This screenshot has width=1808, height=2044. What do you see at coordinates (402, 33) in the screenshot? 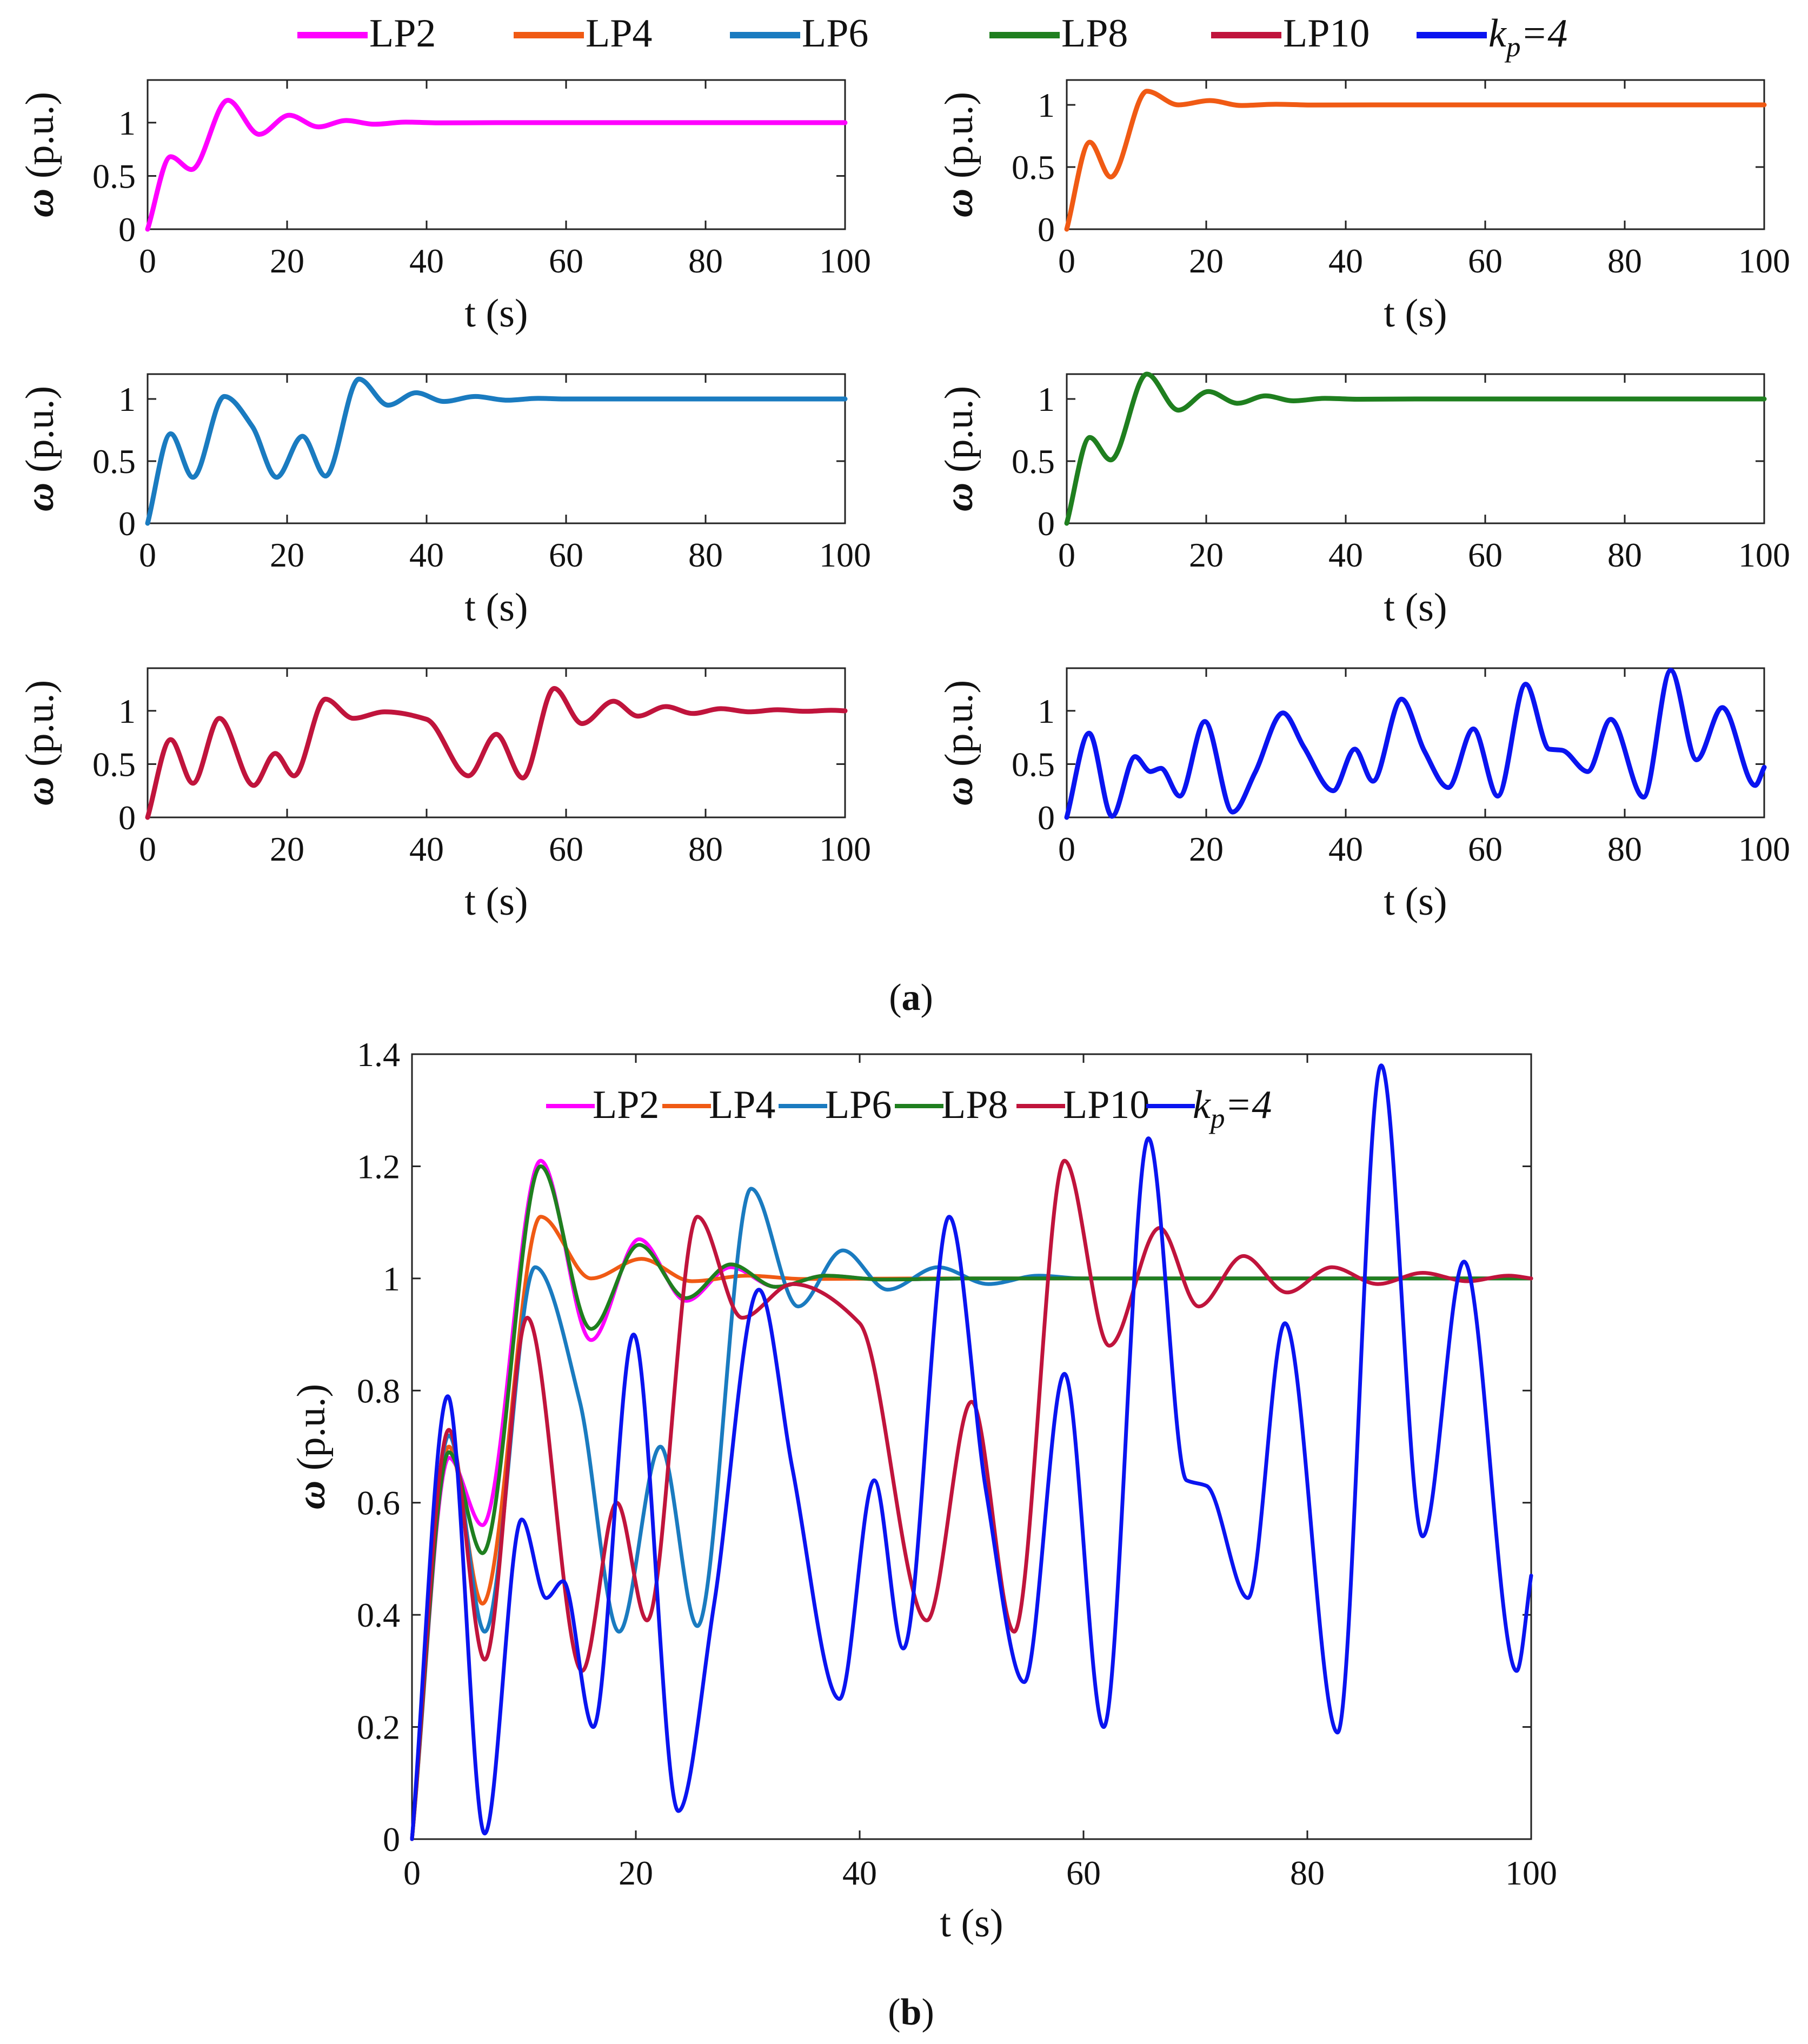
I see `legend-a-label-lp2: LP2` at bounding box center [402, 33].